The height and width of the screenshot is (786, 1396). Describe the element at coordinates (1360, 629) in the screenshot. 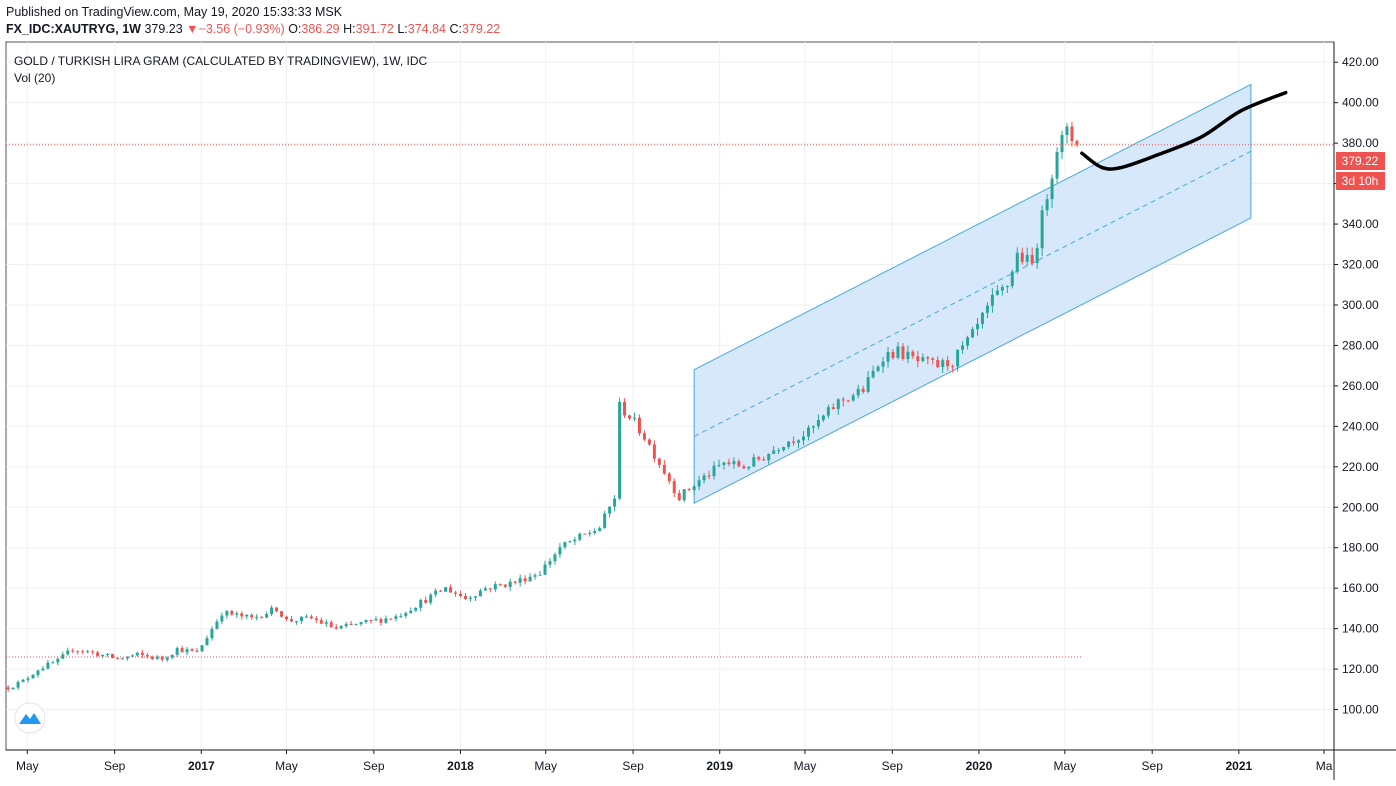

I see `y-tick-label: 140.00` at that location.